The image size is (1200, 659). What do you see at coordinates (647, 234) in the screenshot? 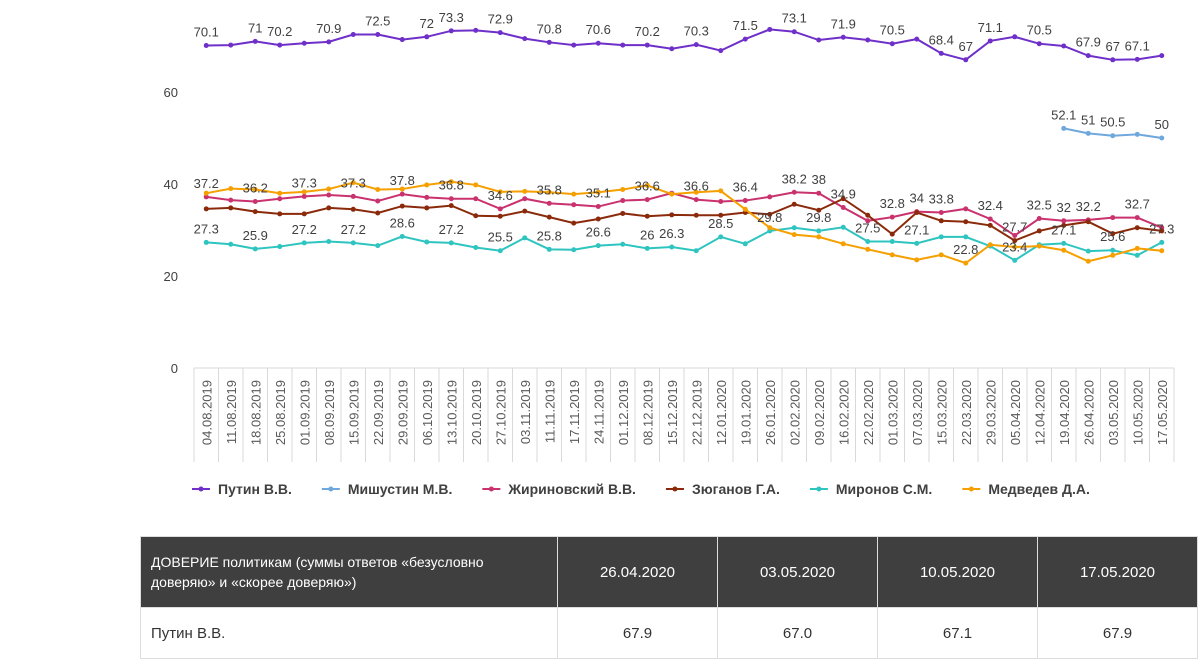
I see `data-label: 26` at bounding box center [647, 234].